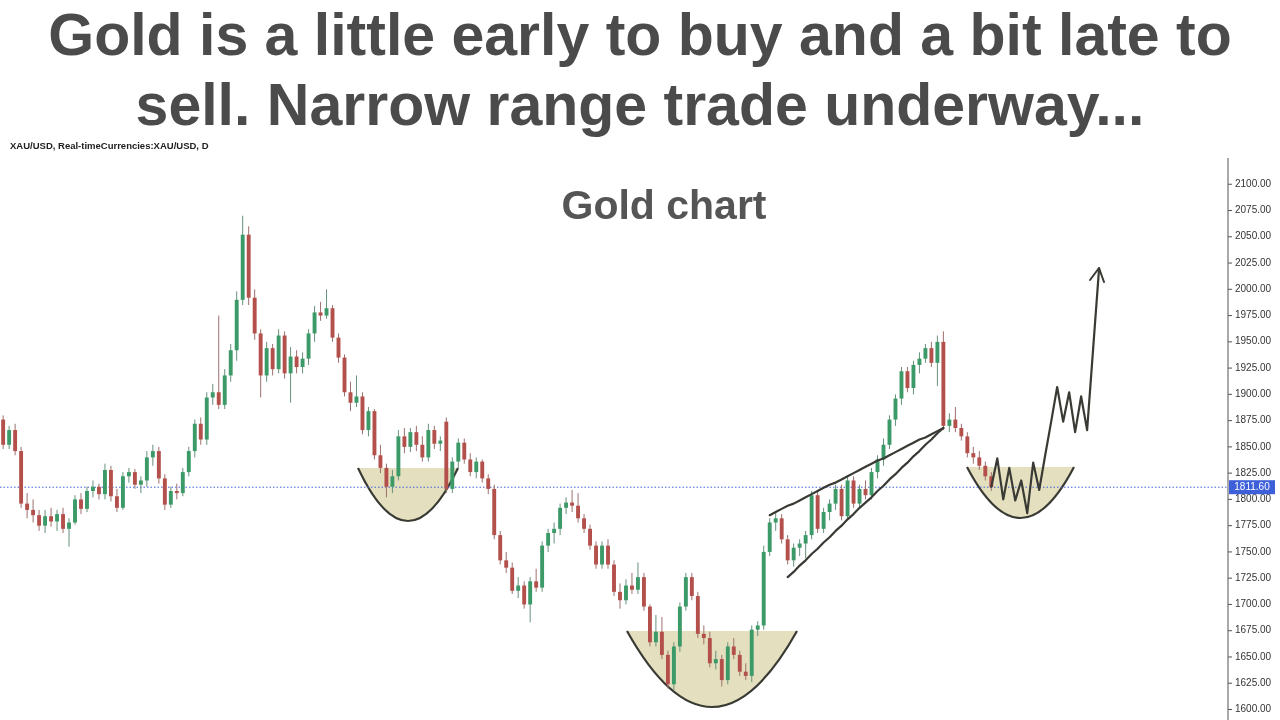 The image size is (1280, 720). I want to click on y-tick-label: 1975.00, so click(1253, 315).